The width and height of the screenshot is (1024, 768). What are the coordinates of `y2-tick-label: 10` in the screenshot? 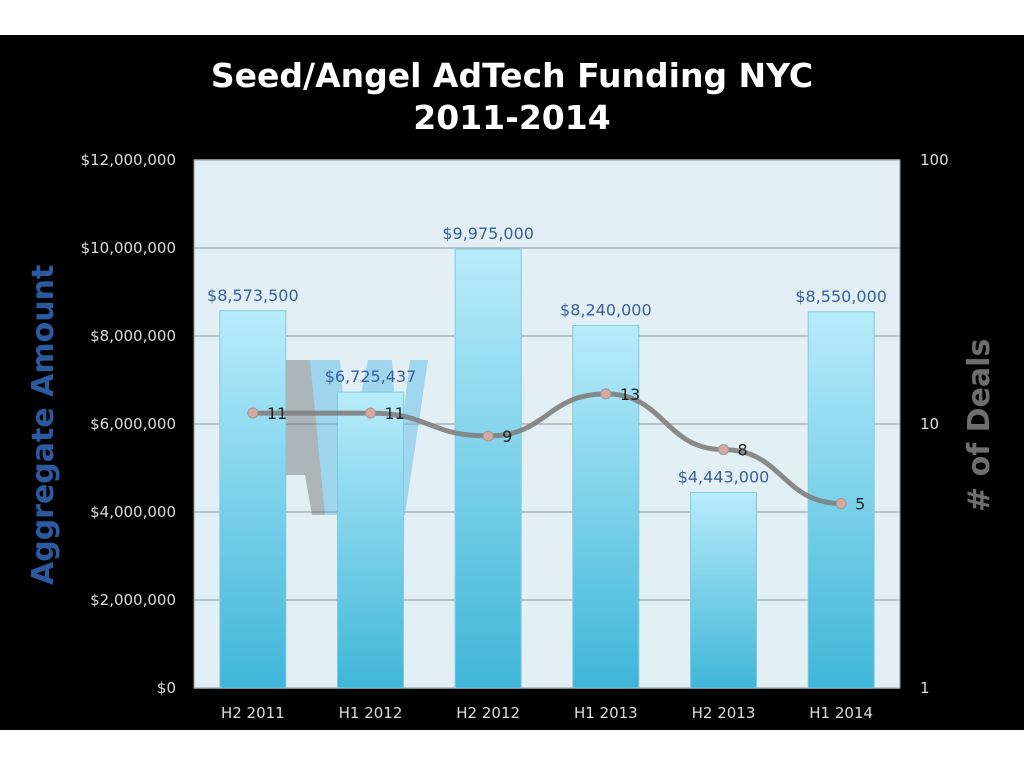 It's located at (929, 424).